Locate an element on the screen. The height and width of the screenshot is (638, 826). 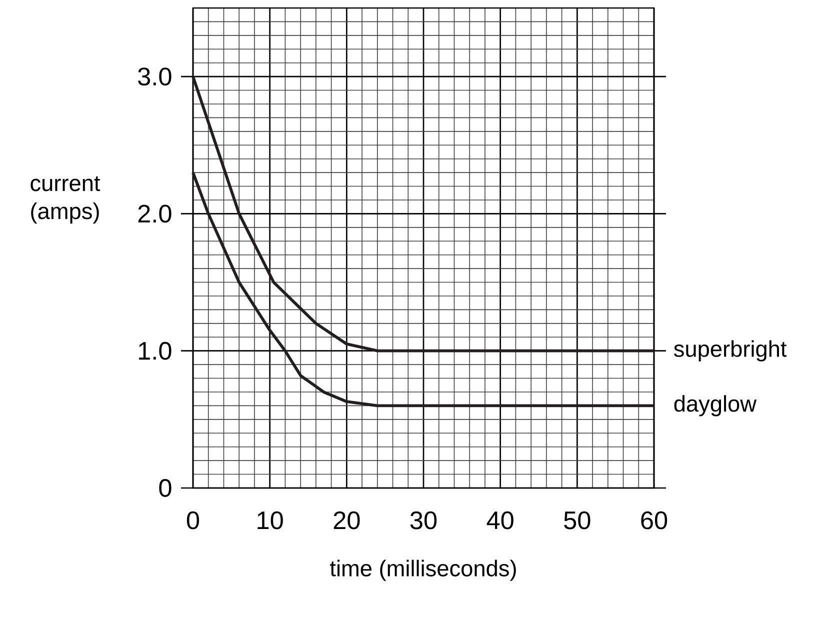
x-tick-label: 30 is located at coordinates (423, 520).